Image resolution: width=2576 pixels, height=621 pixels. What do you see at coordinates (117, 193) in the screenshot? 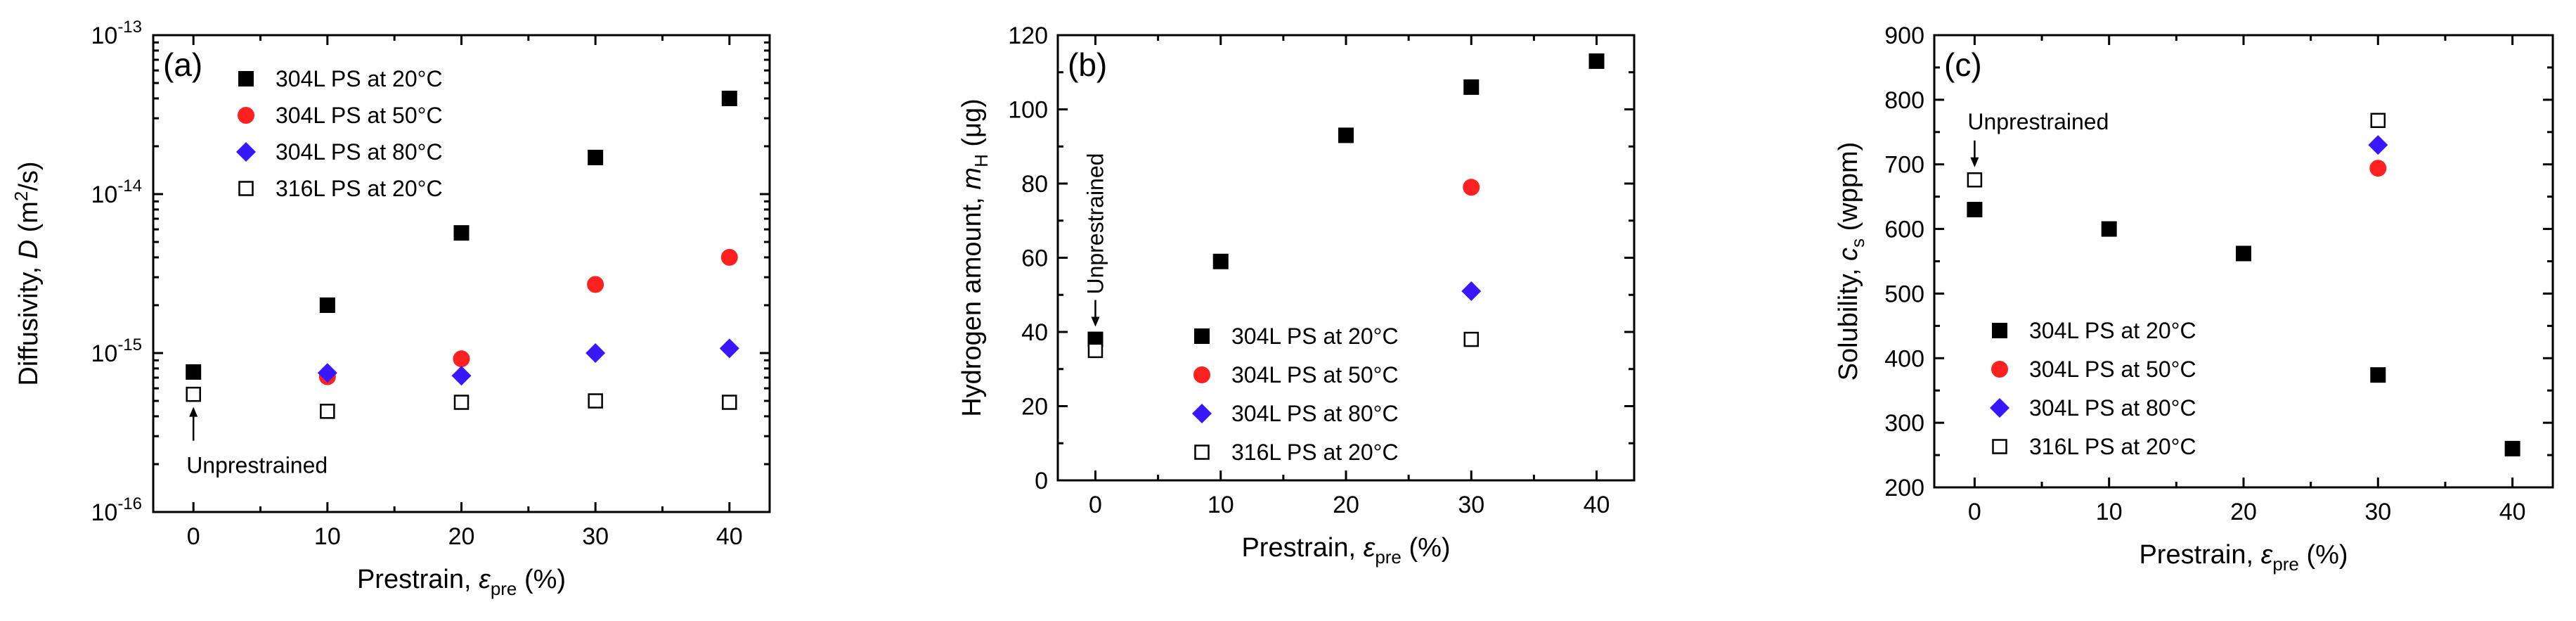
I see `y-tick-label: 10-14` at bounding box center [117, 193].